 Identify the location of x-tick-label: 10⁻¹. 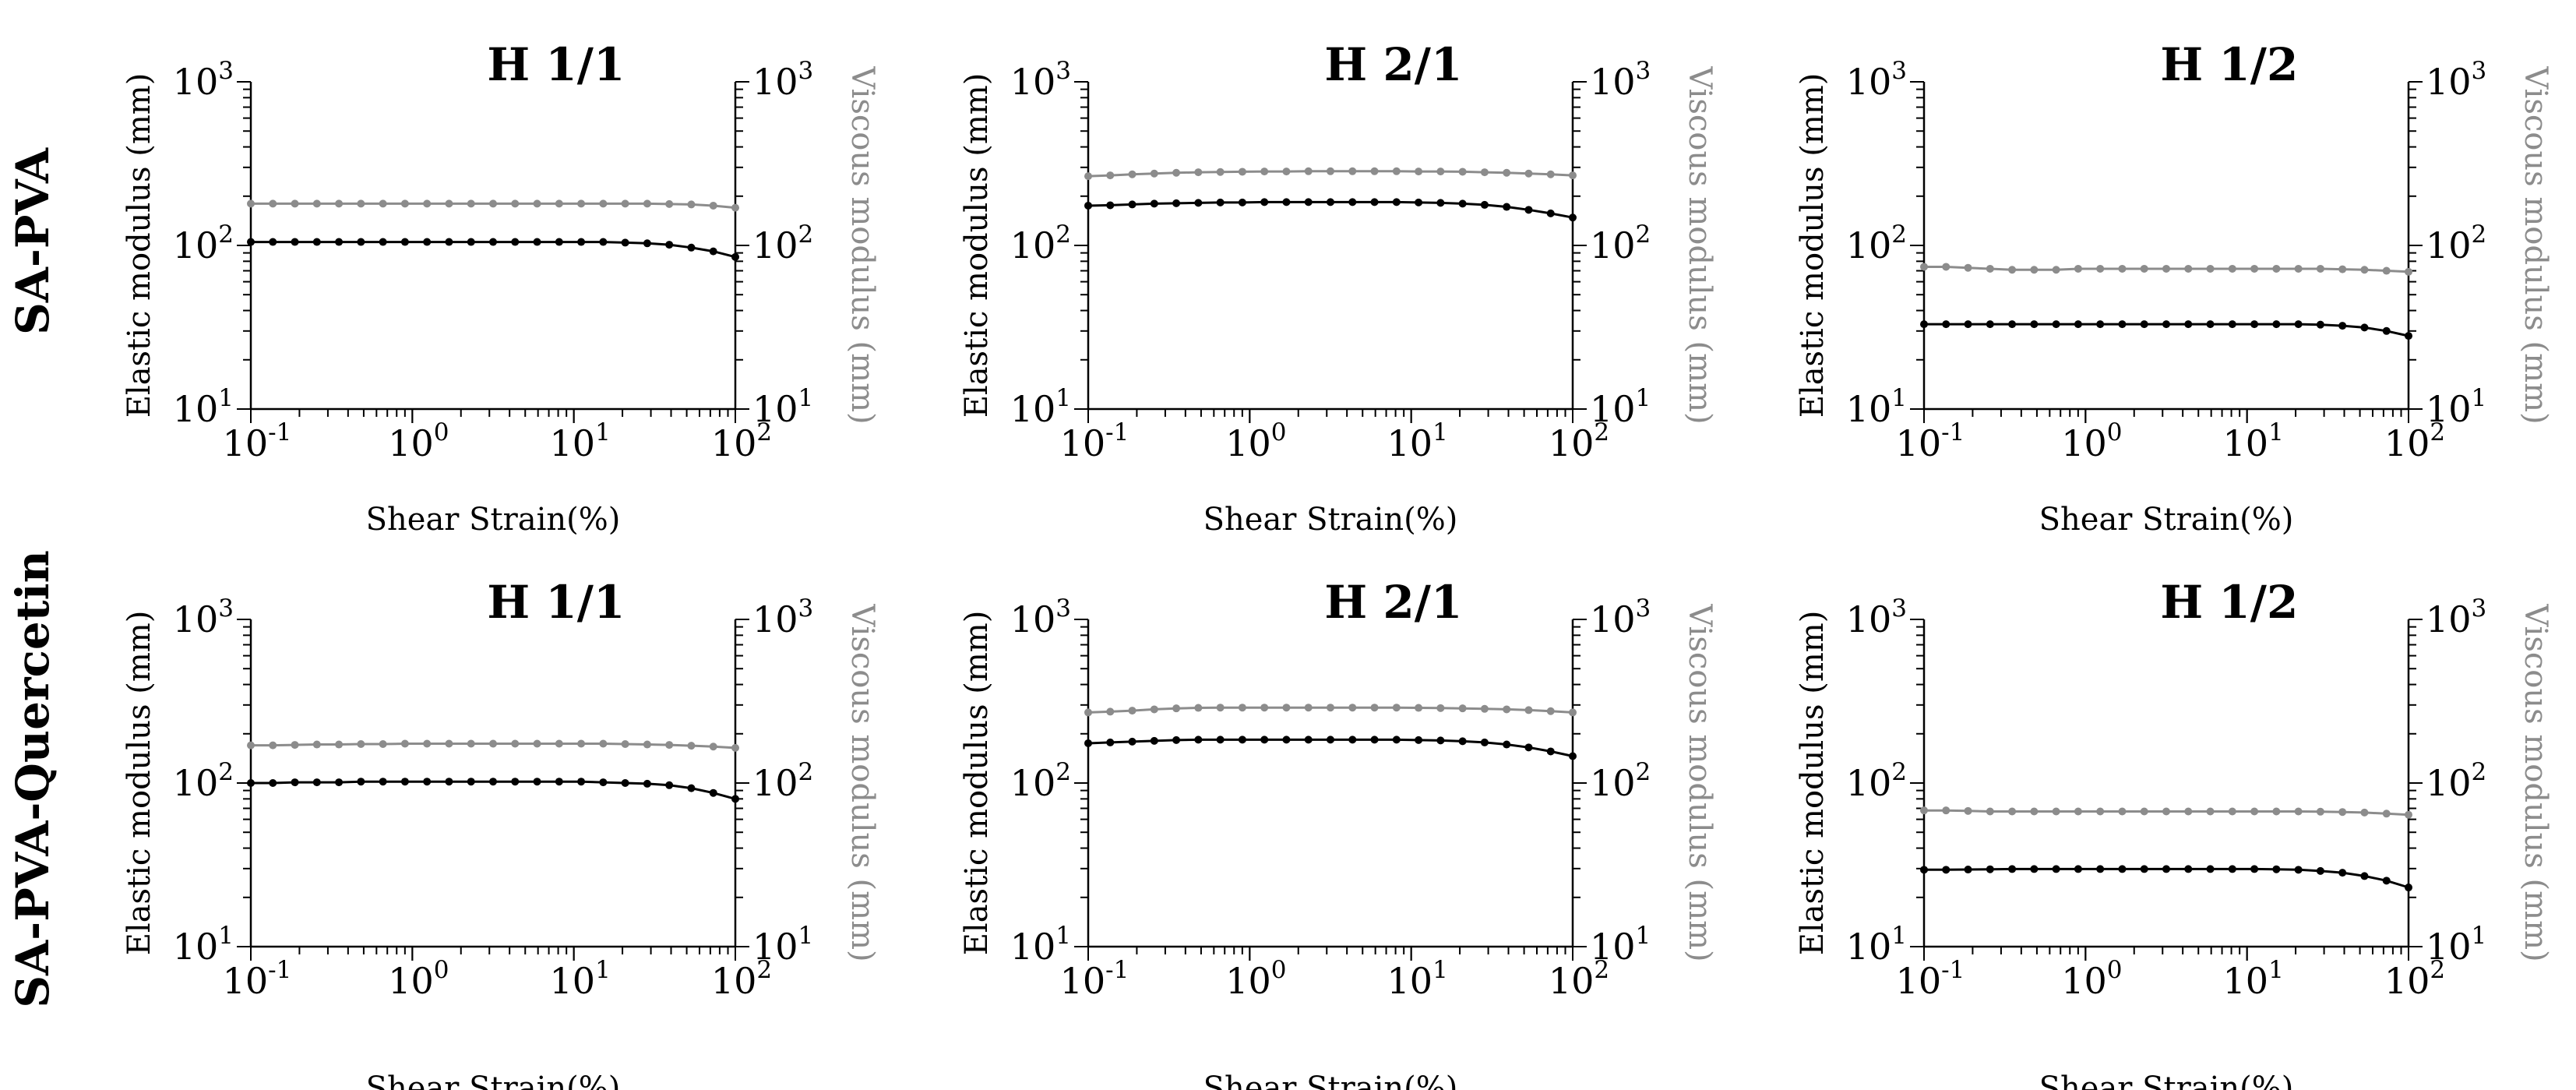
(257, 441).